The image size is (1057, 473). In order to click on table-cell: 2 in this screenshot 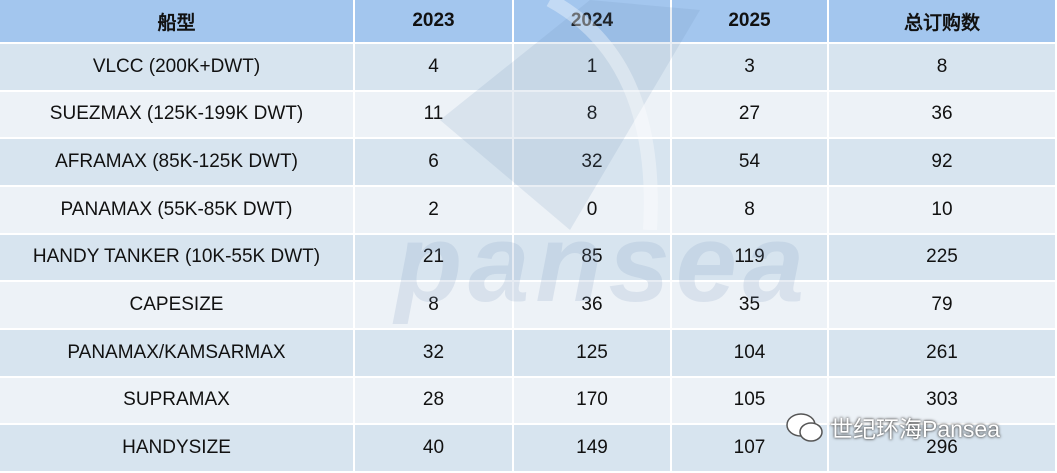, I will do `click(434, 210)`.